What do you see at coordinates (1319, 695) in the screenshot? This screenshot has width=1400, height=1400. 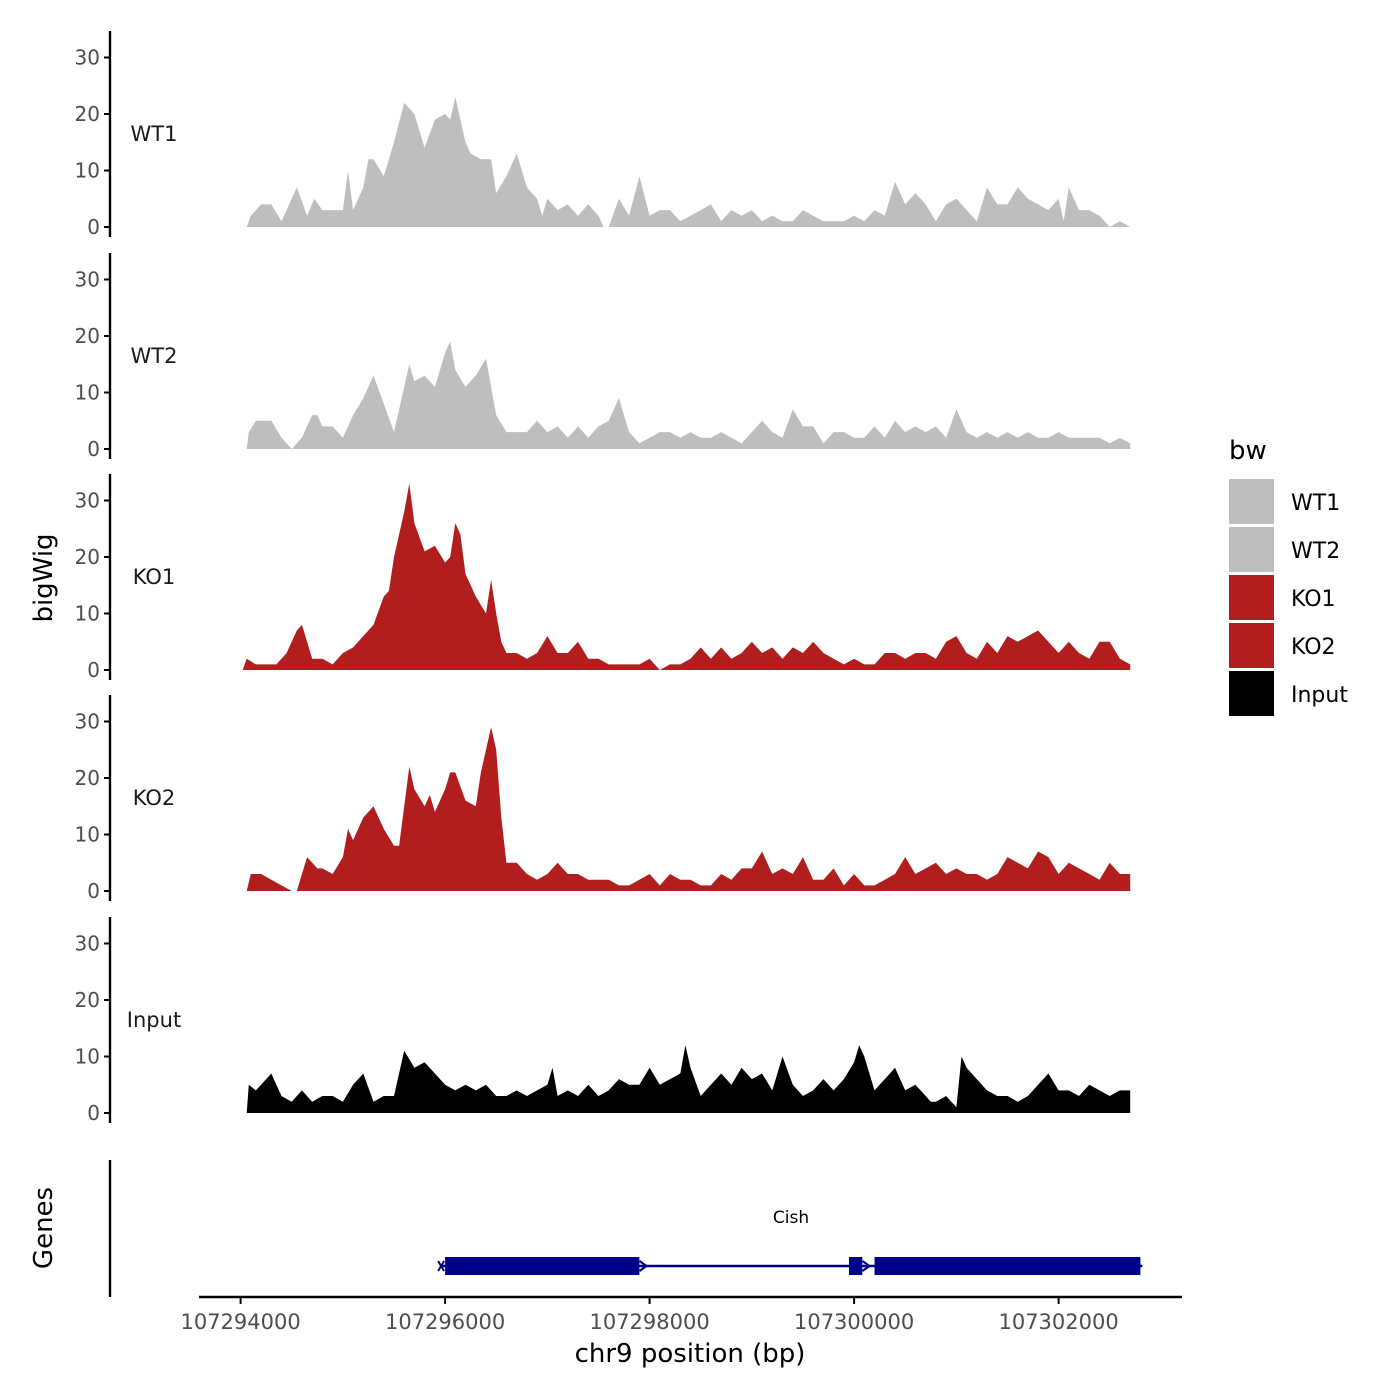 I see `legend-label-input: Input` at bounding box center [1319, 695].